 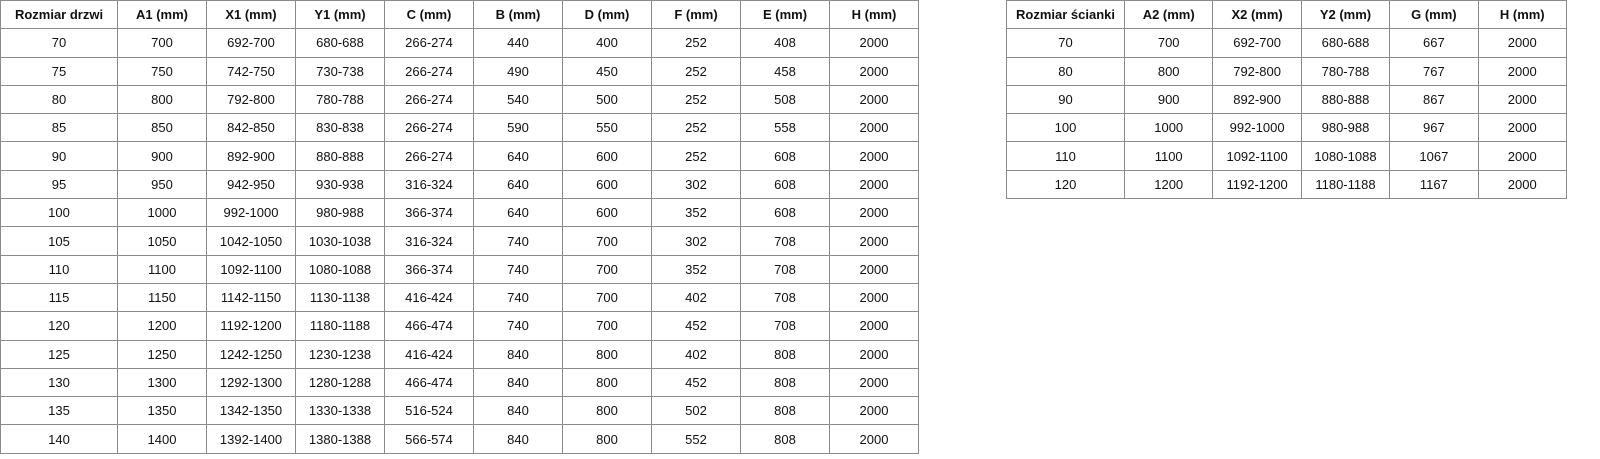 What do you see at coordinates (340, 297) in the screenshot?
I see `table-cell: 1130-1138` at bounding box center [340, 297].